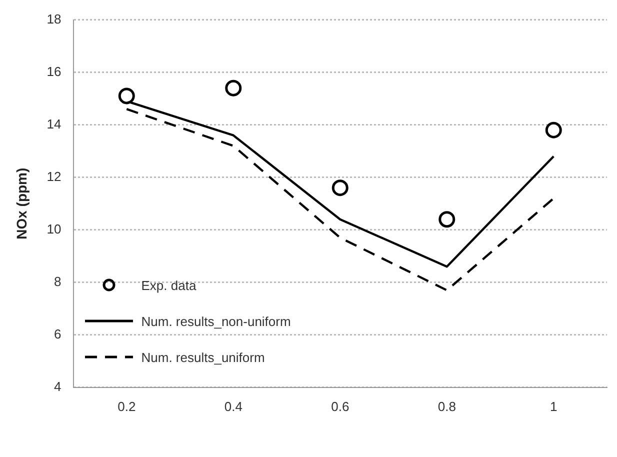 The width and height of the screenshot is (617, 457). Describe the element at coordinates (127, 406) in the screenshot. I see `x-tick-label: 0.2` at that location.